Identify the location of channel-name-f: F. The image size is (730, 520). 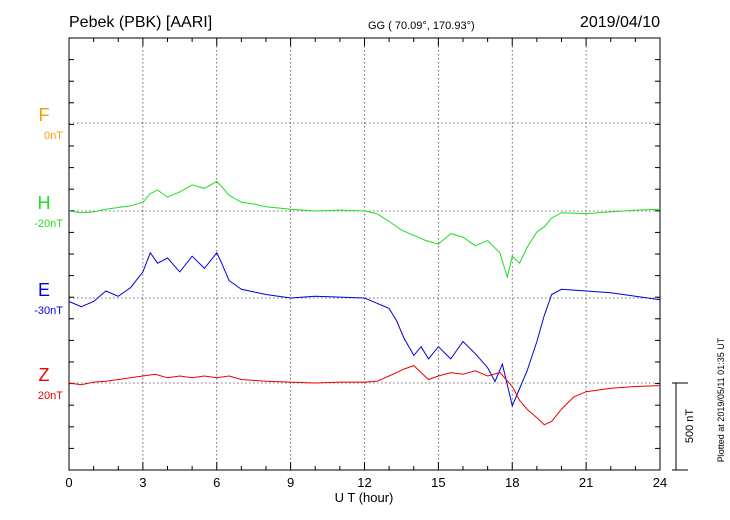
(44, 115).